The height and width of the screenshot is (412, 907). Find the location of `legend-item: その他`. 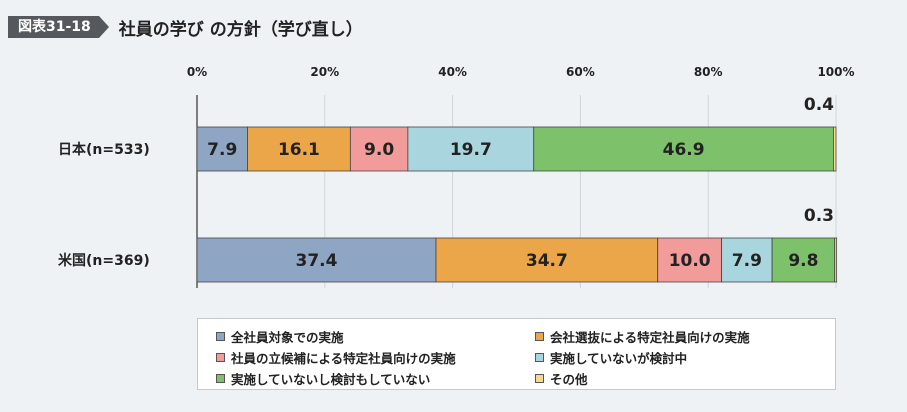

legend-item: その他 is located at coordinates (561, 378).